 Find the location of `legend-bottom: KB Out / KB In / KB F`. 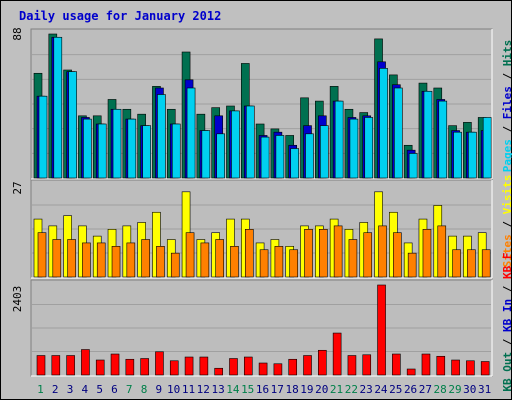

legend-bottom: KB Out / KB In / KB F is located at coordinates (506, 321).